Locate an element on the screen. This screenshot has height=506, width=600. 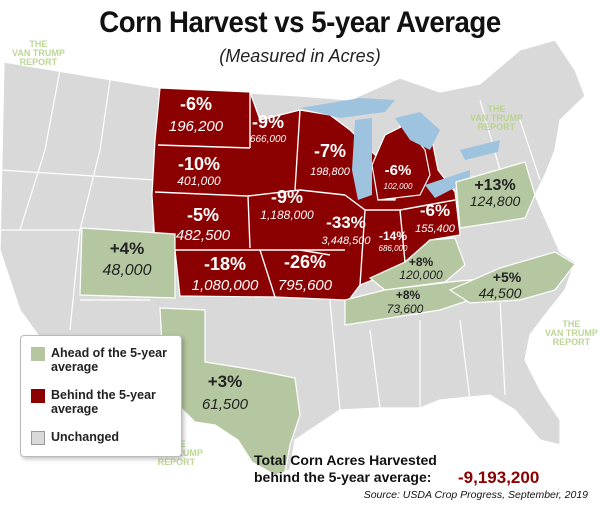
label-pct-wisconsin: -7% is located at coordinates (330, 151).